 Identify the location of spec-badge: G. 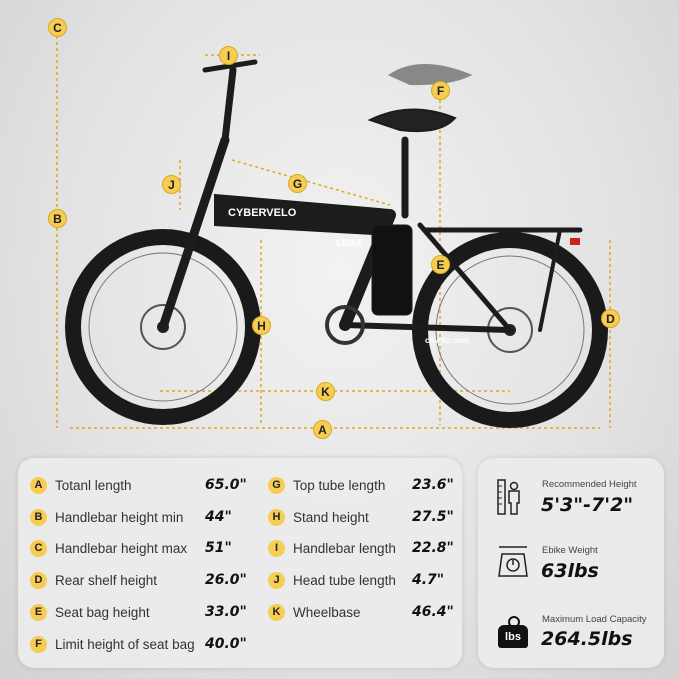
(276, 485).